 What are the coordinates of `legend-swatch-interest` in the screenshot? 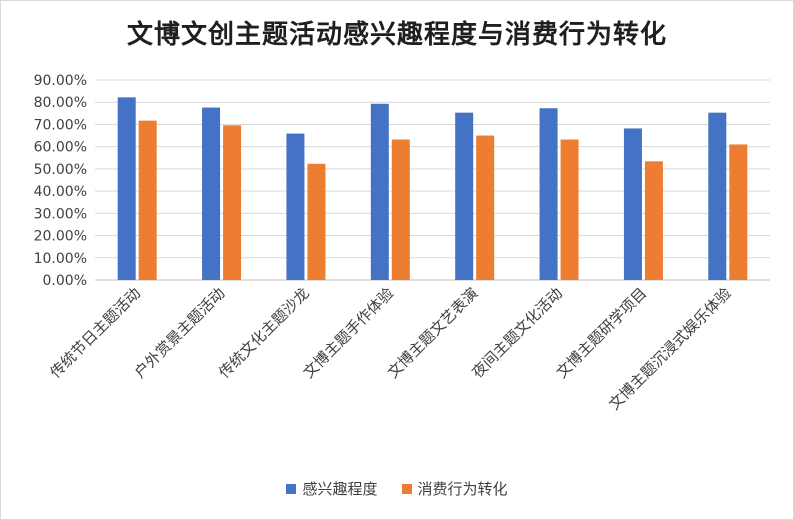 It's located at (291, 488).